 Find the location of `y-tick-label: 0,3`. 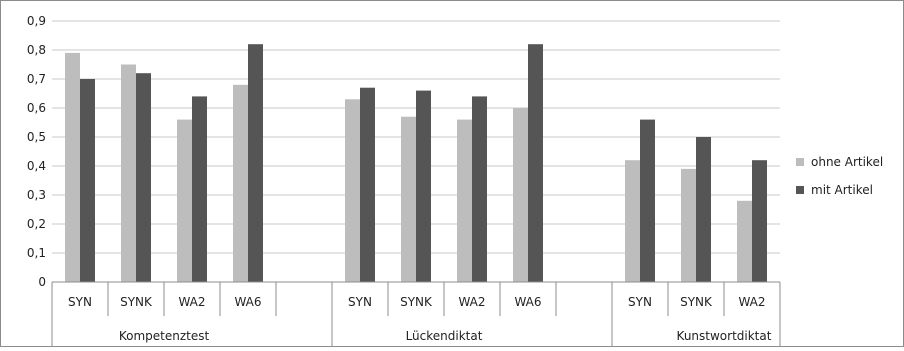

y-tick-label: 0,3 is located at coordinates (36, 195).